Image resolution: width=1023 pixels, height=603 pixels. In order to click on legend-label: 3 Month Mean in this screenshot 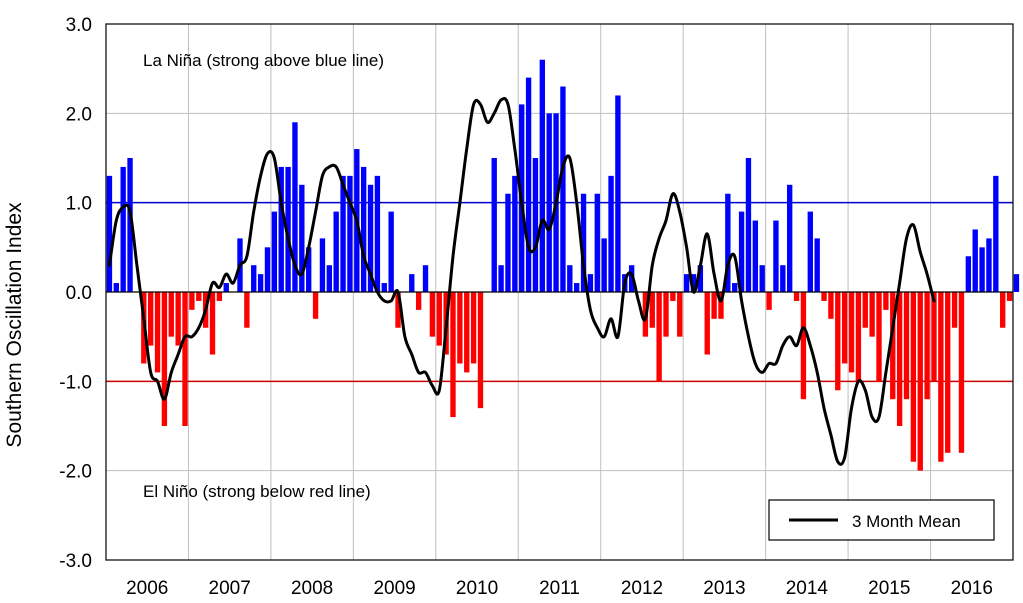, I will do `click(906, 521)`.